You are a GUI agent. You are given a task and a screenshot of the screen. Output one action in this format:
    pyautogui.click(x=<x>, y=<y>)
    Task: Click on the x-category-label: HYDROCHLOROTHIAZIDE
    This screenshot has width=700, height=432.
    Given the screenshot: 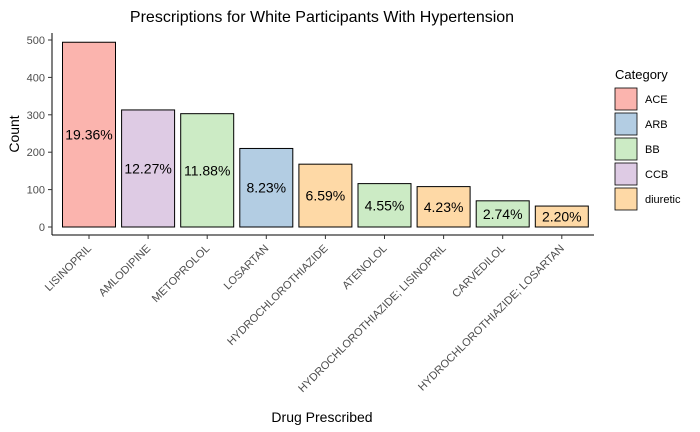 What is the action you would take?
    pyautogui.click(x=277, y=295)
    